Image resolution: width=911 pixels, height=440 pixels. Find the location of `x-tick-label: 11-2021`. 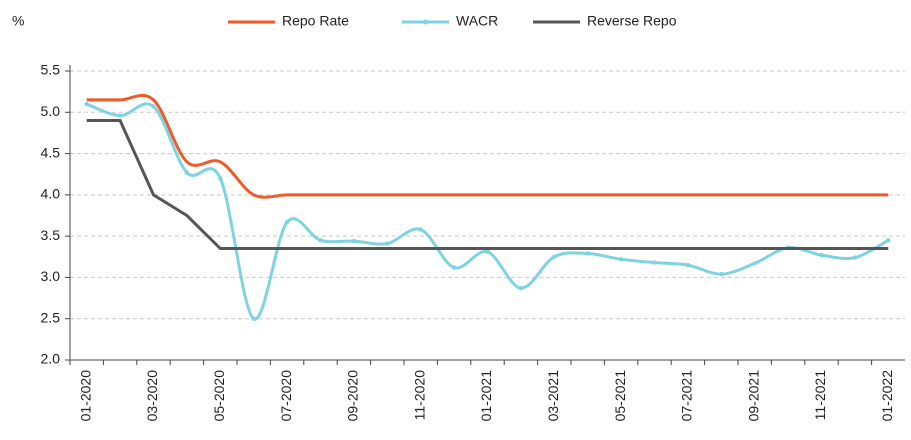

x-tick-label: 11-2021 is located at coordinates (820, 395).